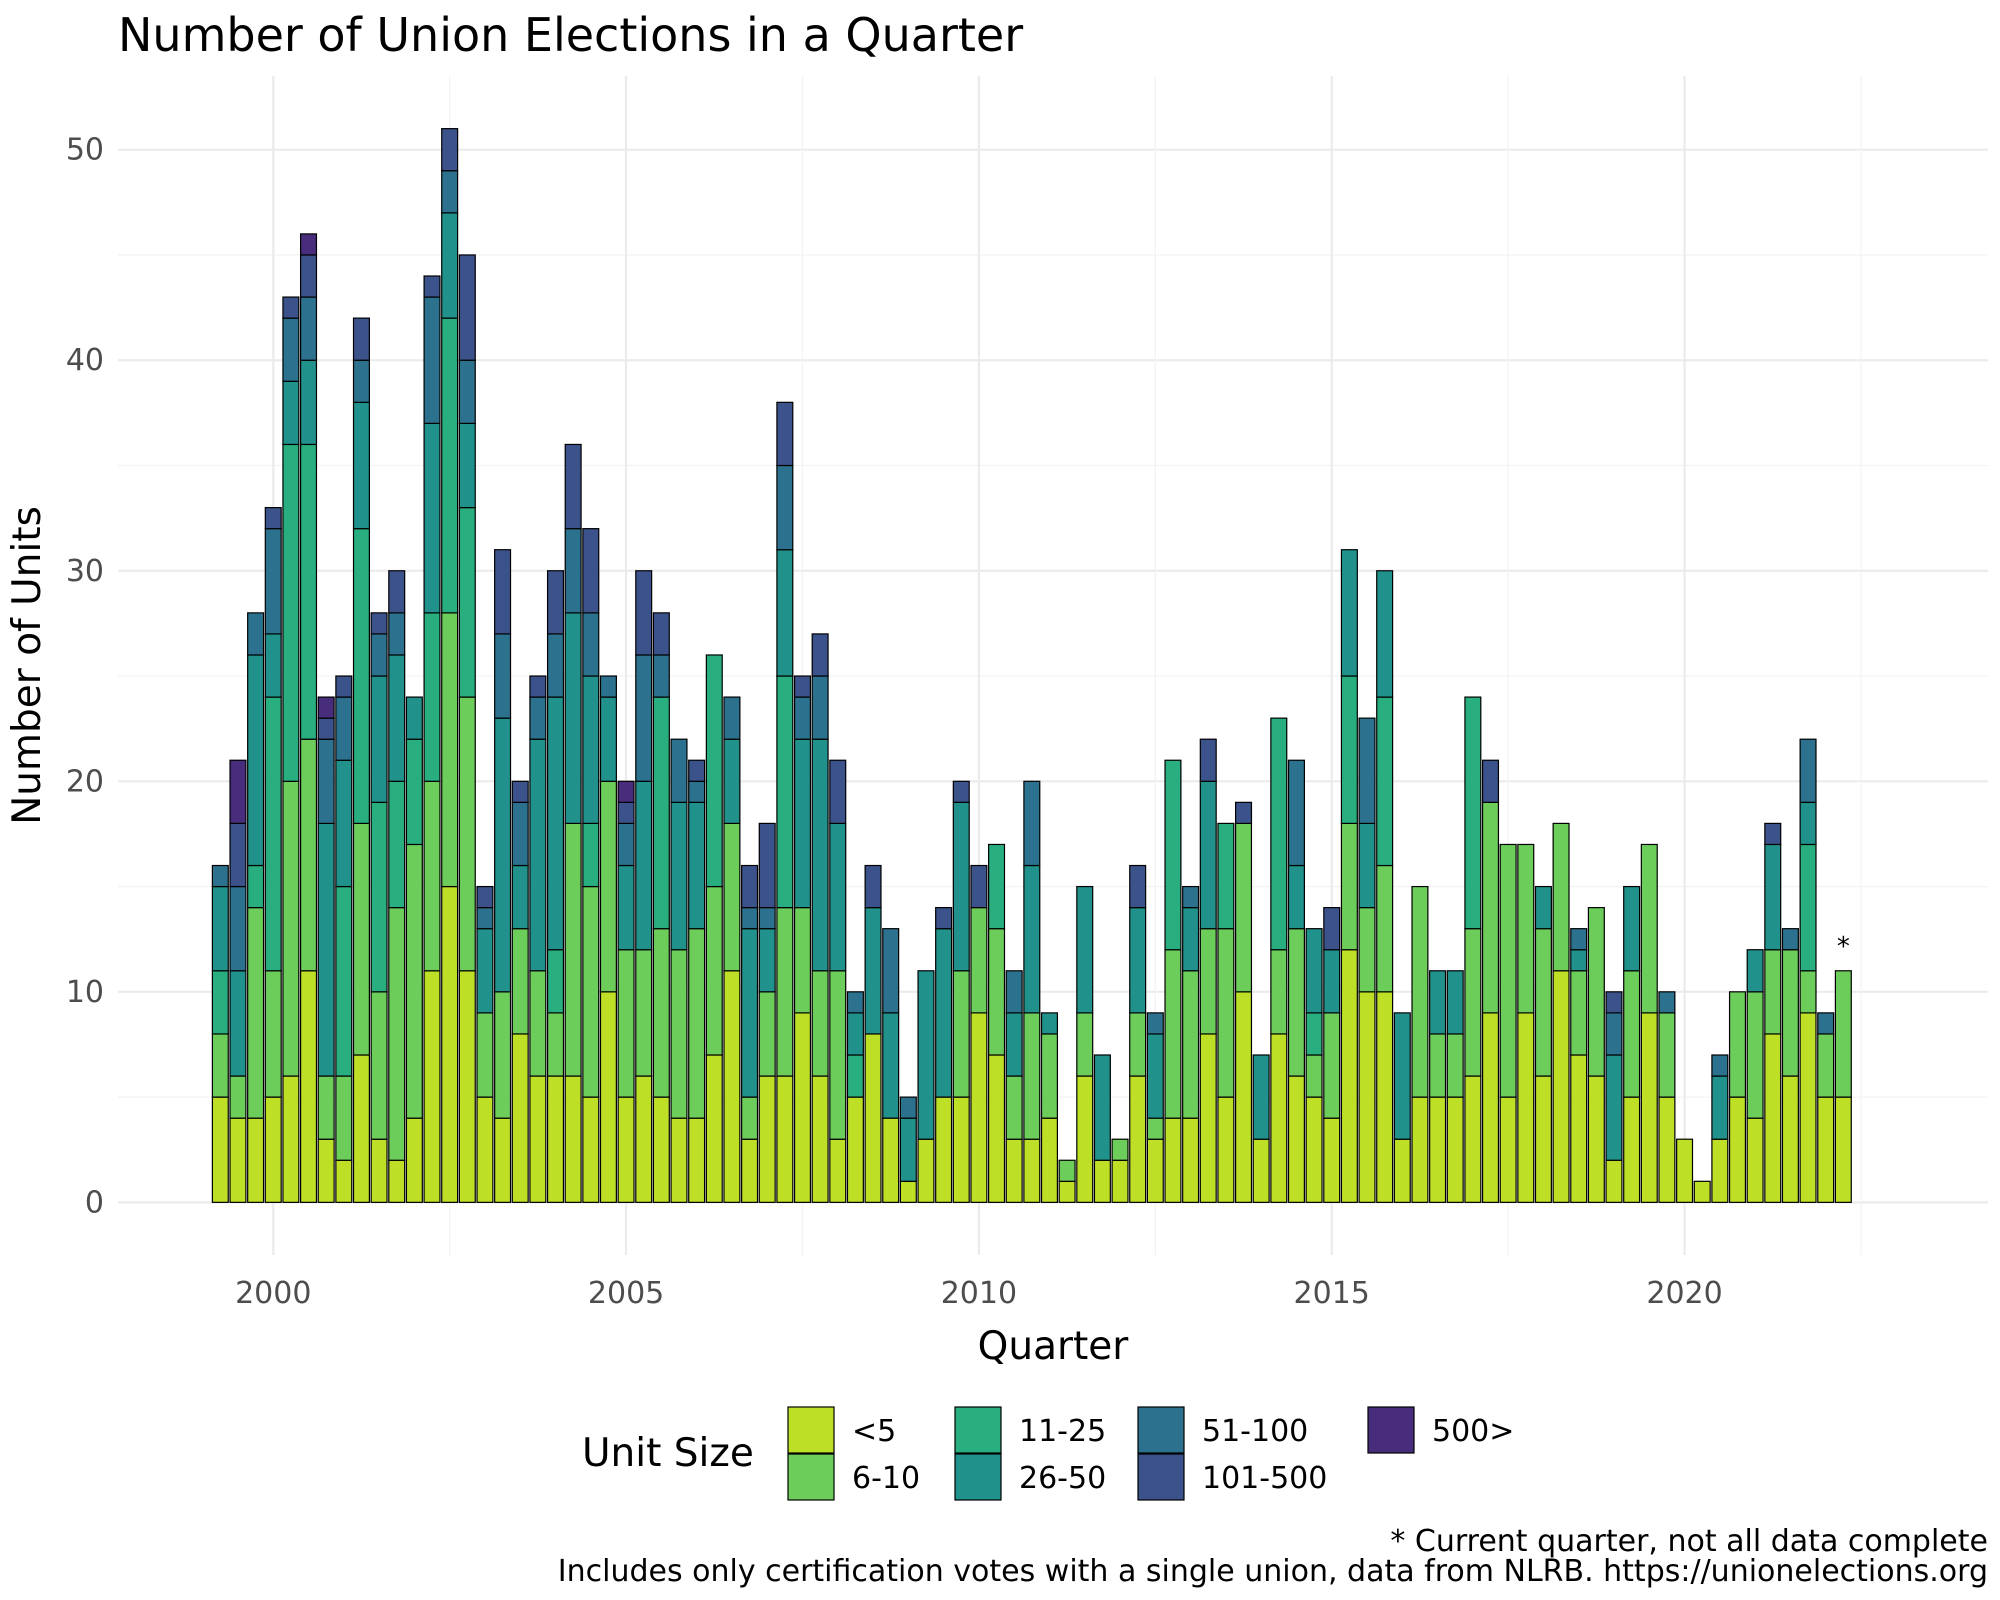 Image resolution: width=2000 pixels, height=1600 pixels. Describe the element at coordinates (94, 1202) in the screenshot. I see `y-tick-label: 0` at that location.